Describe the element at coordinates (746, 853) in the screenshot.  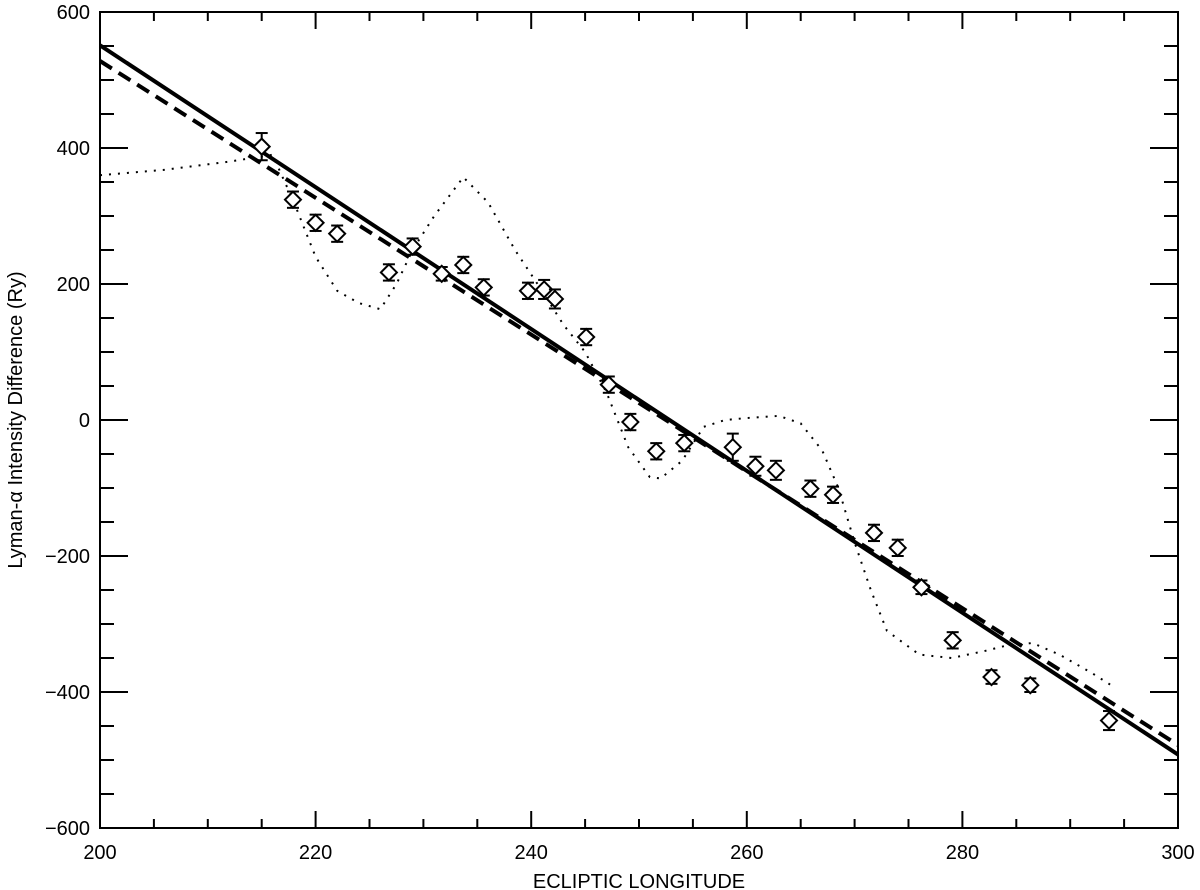
I see `x-tick-label: 260` at that location.